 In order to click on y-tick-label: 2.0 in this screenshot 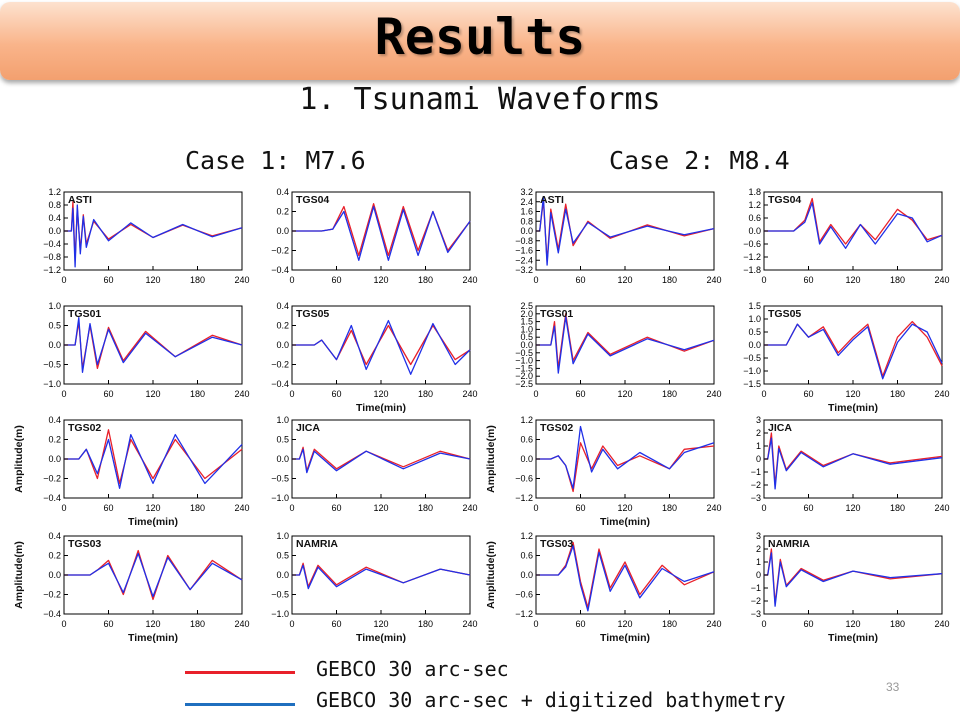, I will do `click(526, 314)`.